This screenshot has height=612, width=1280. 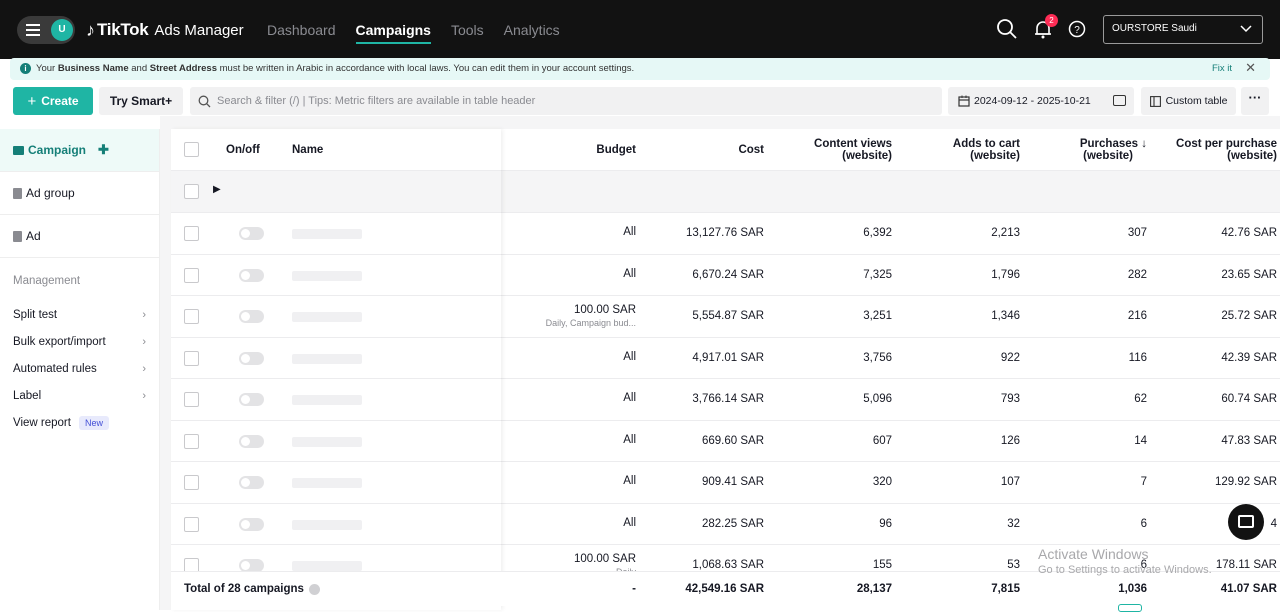 I want to click on col-header-purchases: Purchases ↓ (website), so click(x=1089, y=149).